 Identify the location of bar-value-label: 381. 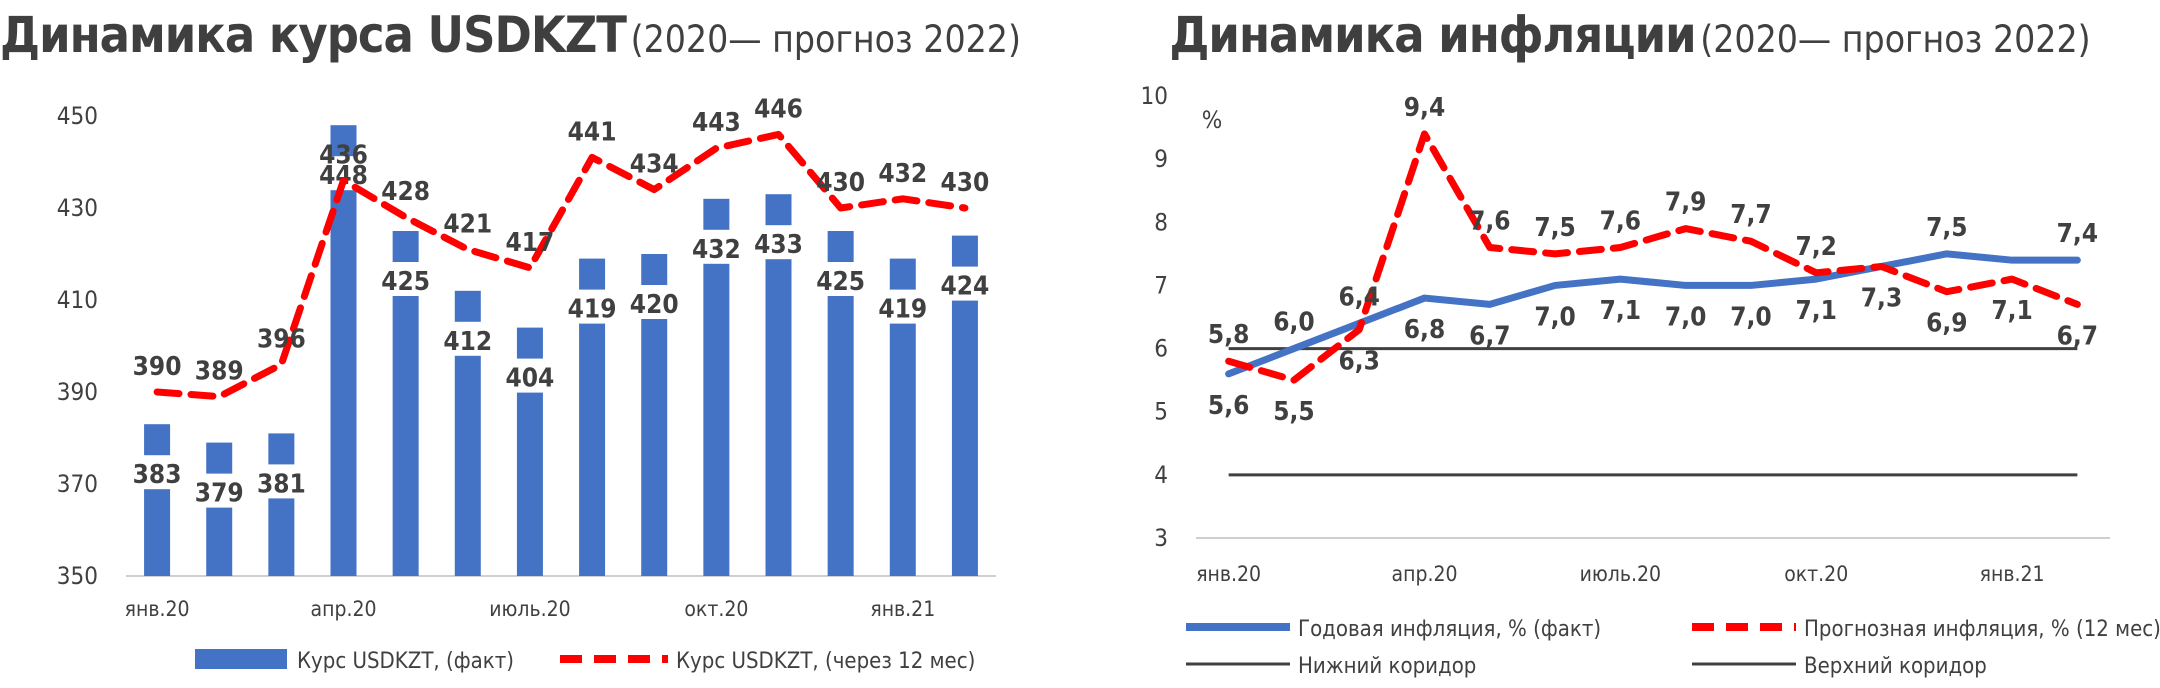
(281, 484).